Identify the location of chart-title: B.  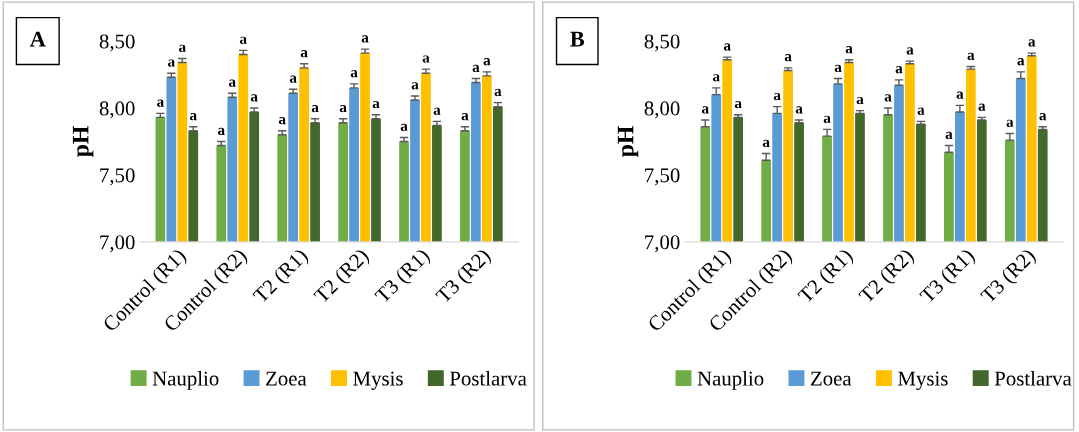
(577, 39).